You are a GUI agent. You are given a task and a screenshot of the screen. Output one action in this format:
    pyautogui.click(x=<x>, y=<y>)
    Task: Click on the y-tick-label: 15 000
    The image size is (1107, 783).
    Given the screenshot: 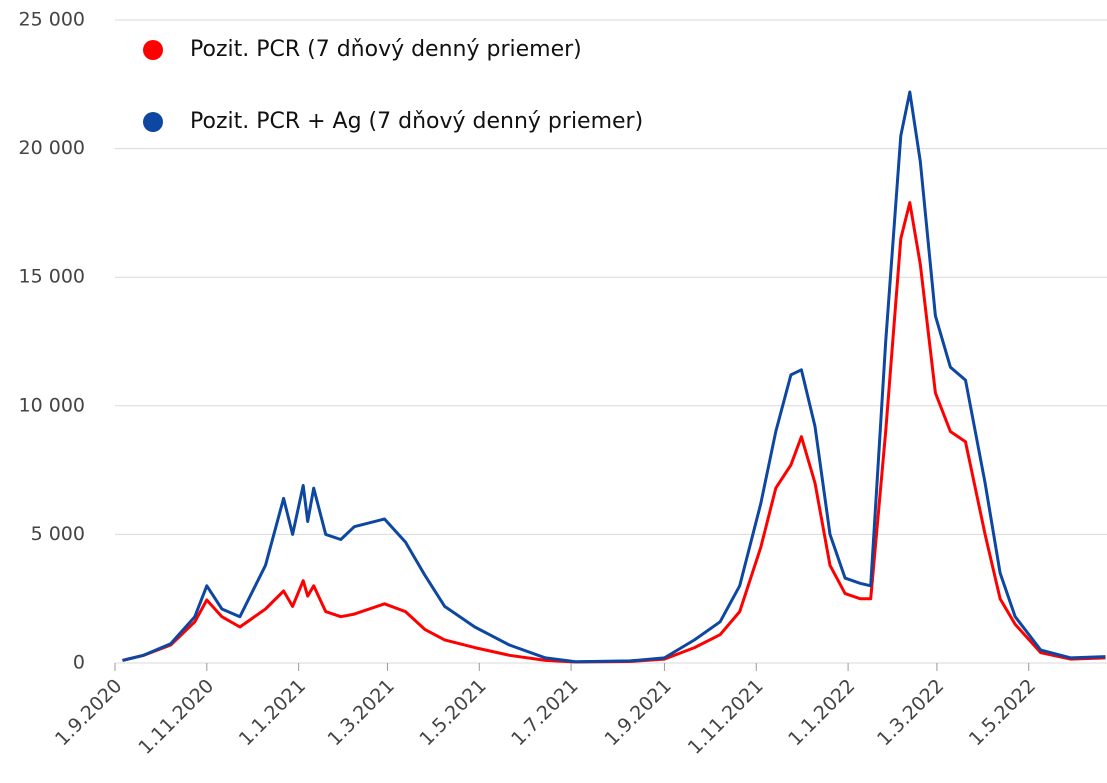 What is the action you would take?
    pyautogui.click(x=52, y=277)
    